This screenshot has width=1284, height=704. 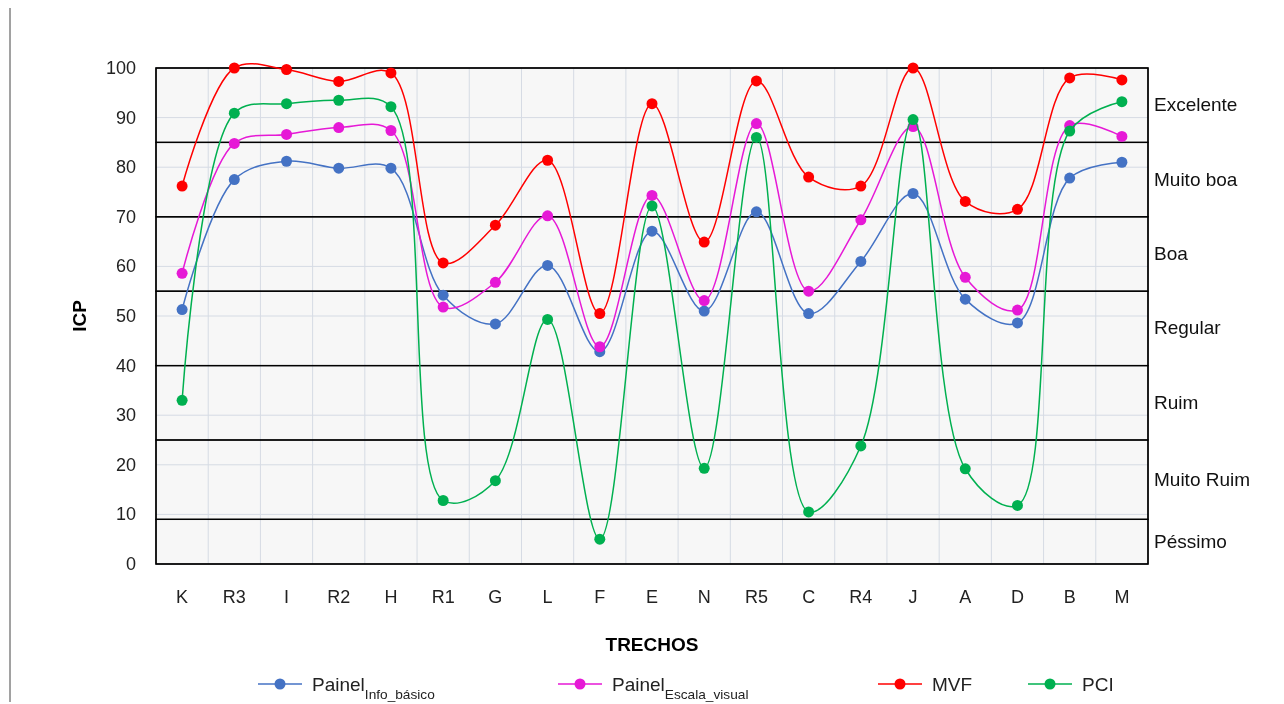 What do you see at coordinates (913, 597) in the screenshot?
I see `x-tick-label: J` at bounding box center [913, 597].